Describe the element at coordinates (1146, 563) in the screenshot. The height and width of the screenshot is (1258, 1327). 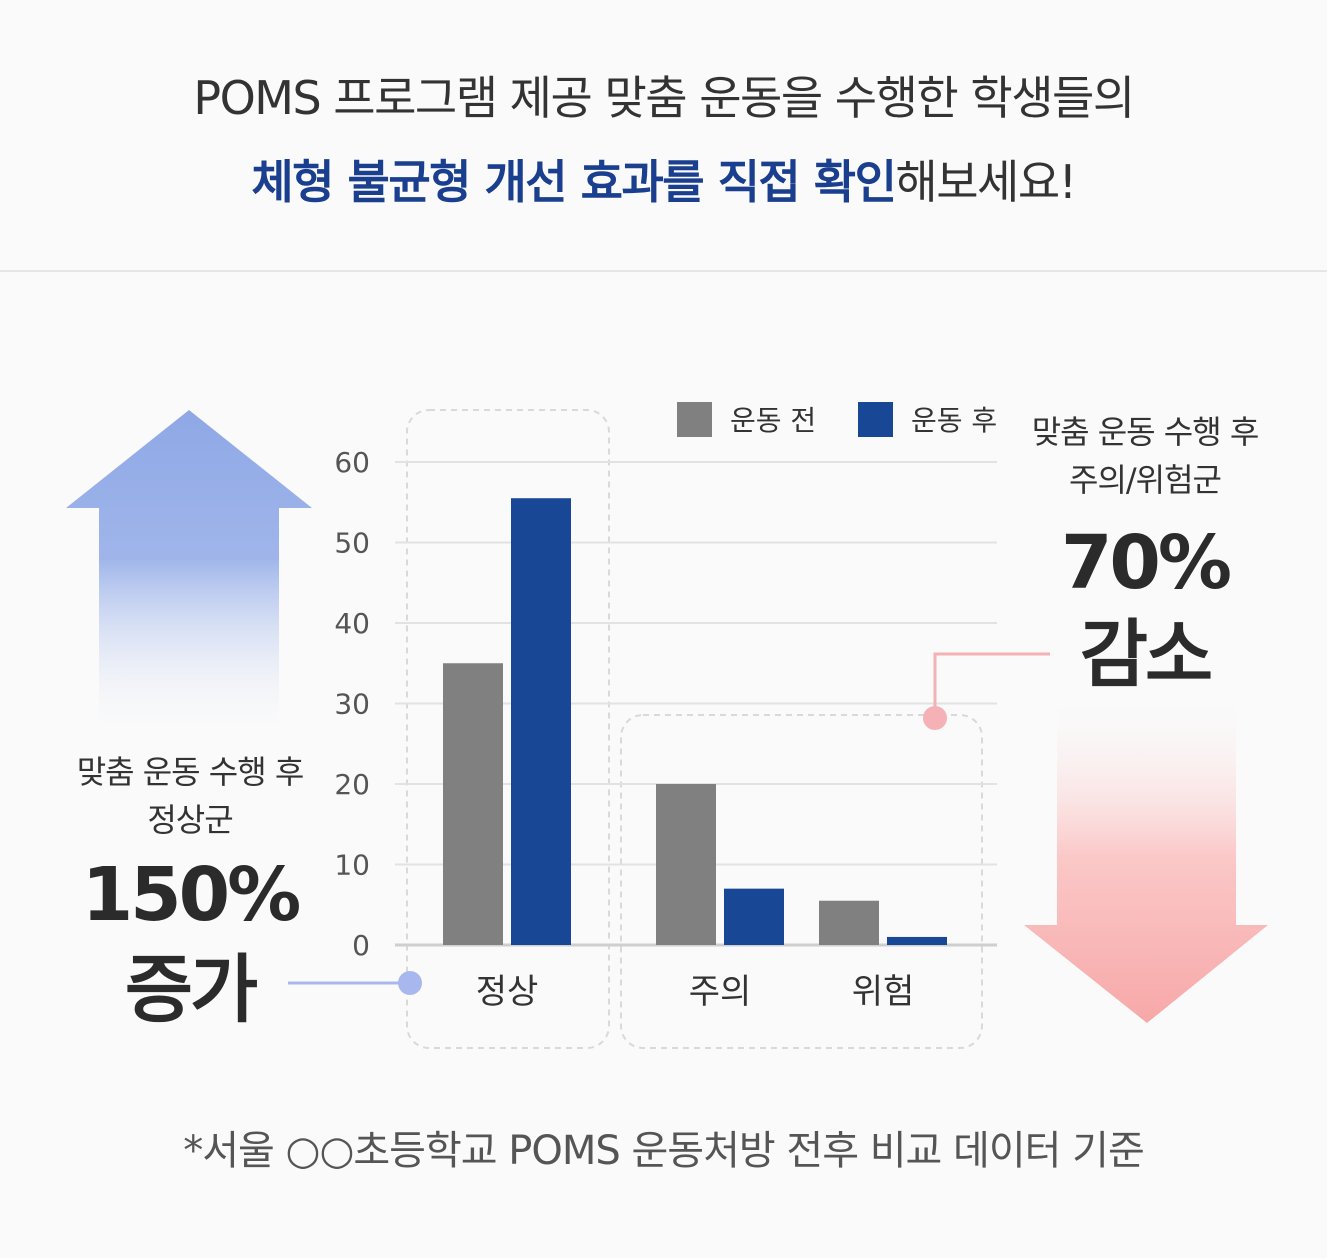
I see `right-callout-value: 70%` at that location.